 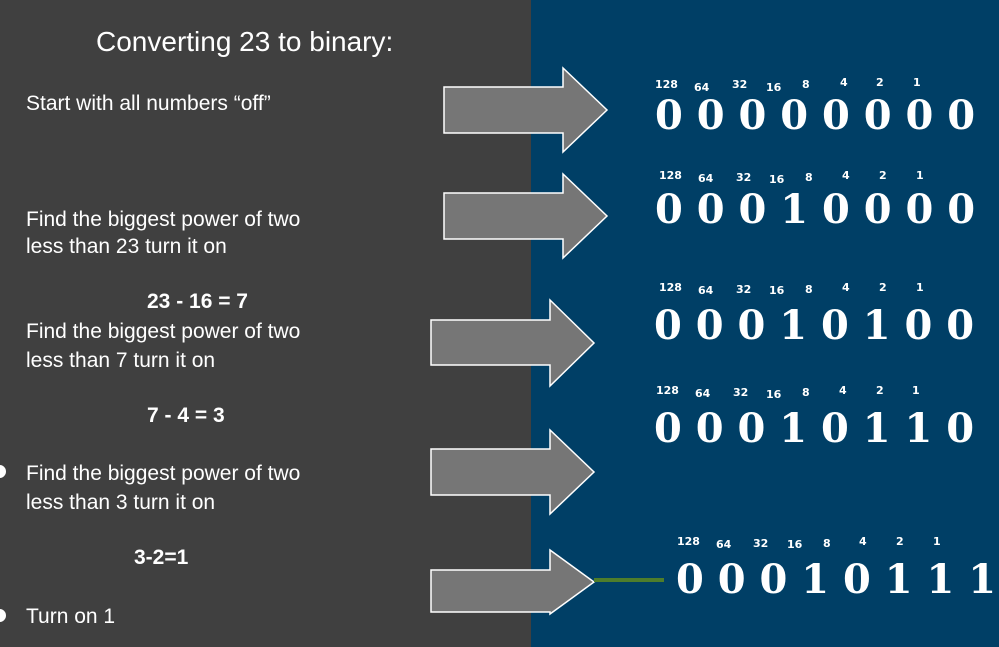 What do you see at coordinates (148, 103) in the screenshot?
I see `step-start-all-off: Start with all numbers “off”` at bounding box center [148, 103].